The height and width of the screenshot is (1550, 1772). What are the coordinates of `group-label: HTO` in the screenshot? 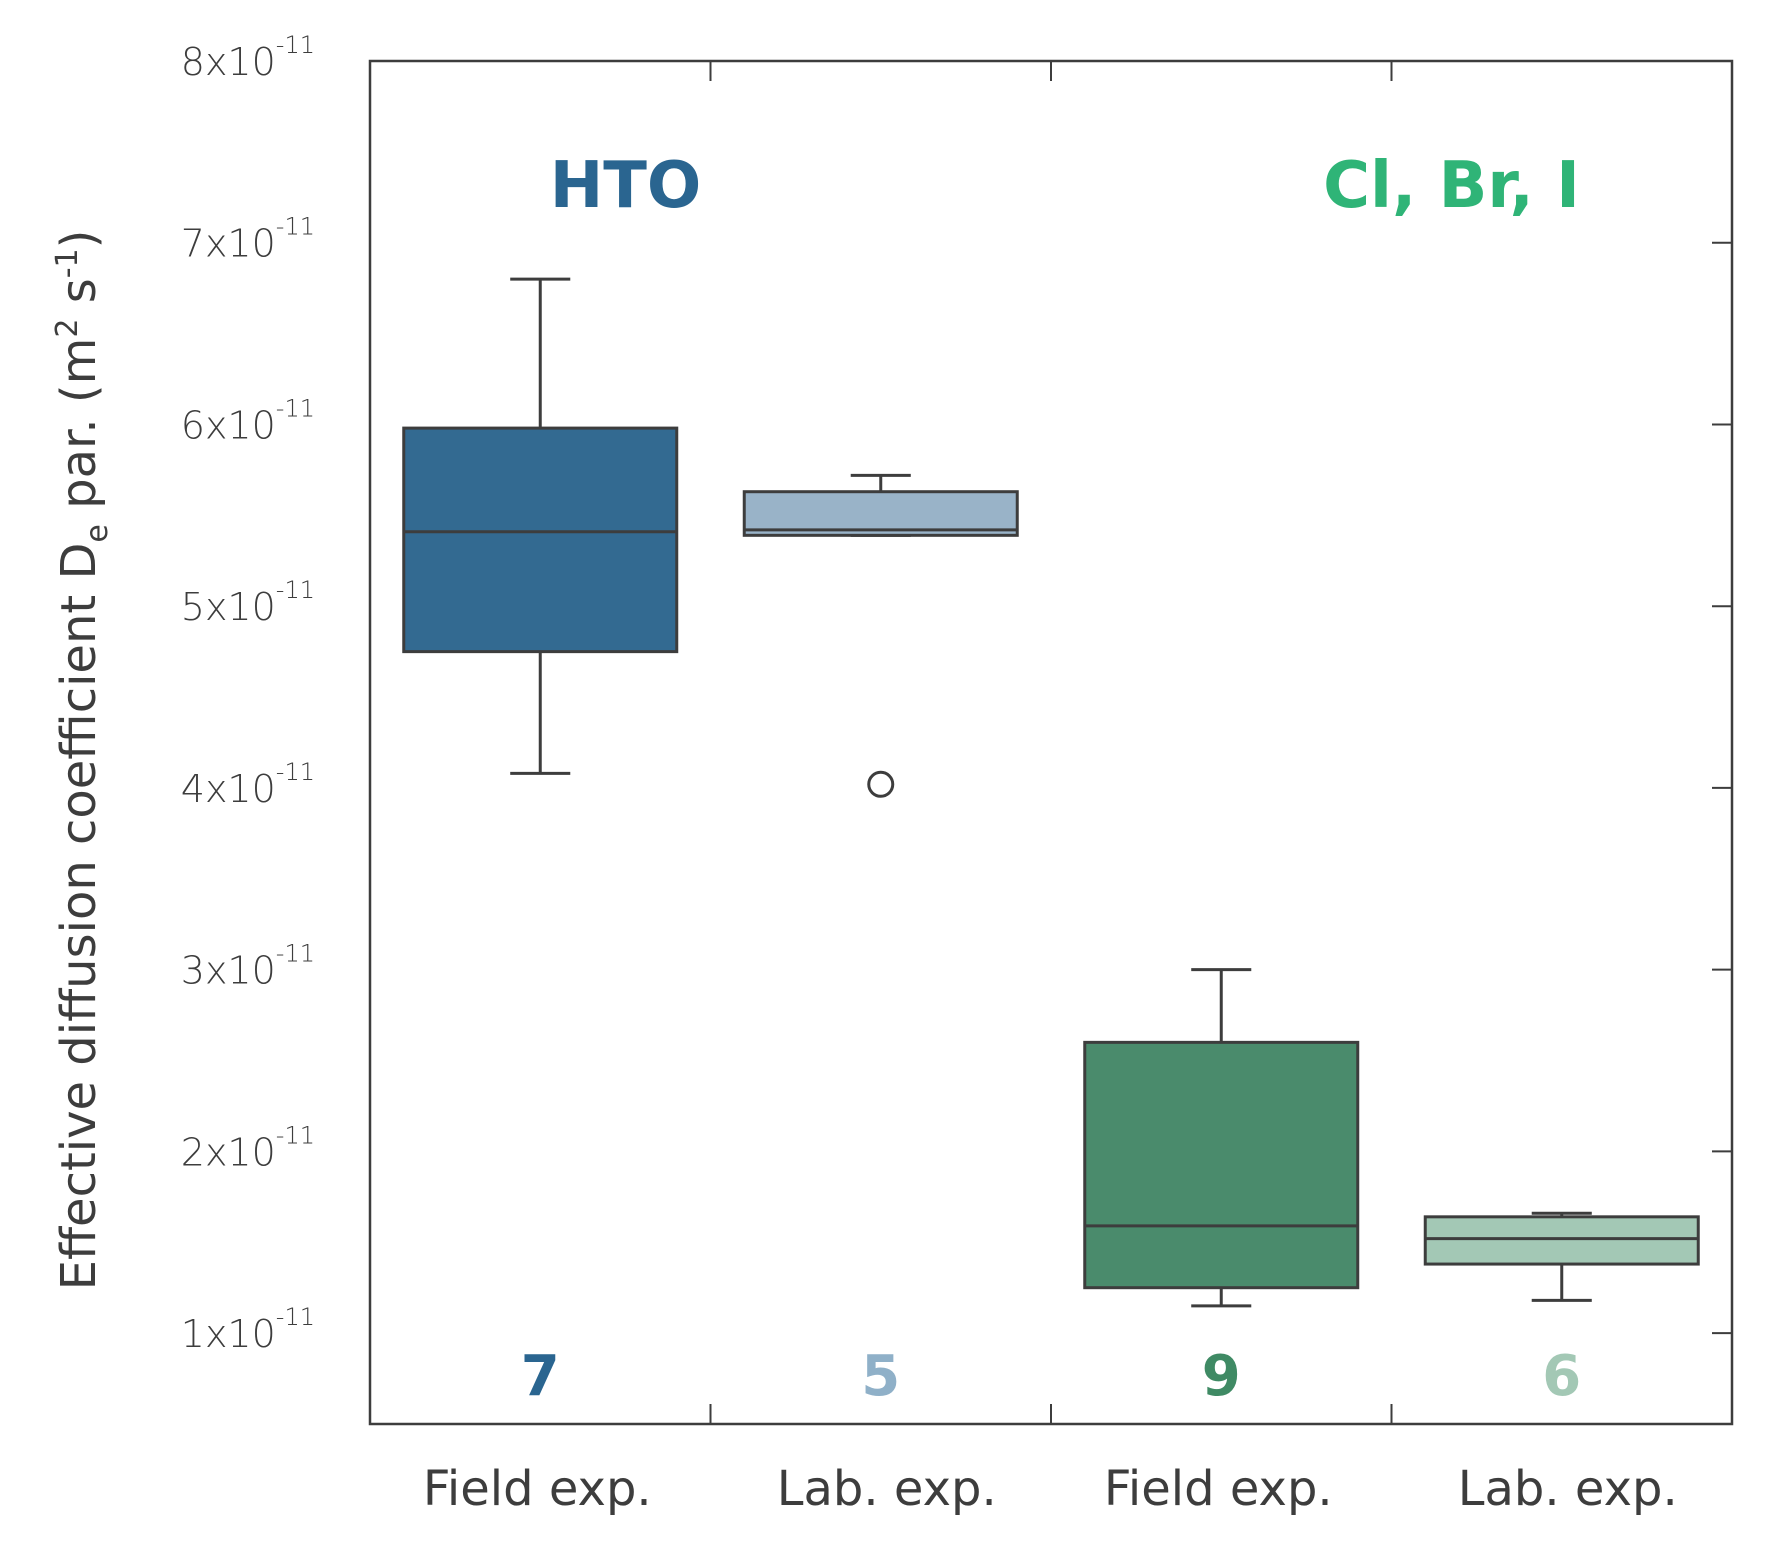 It's located at (626, 186).